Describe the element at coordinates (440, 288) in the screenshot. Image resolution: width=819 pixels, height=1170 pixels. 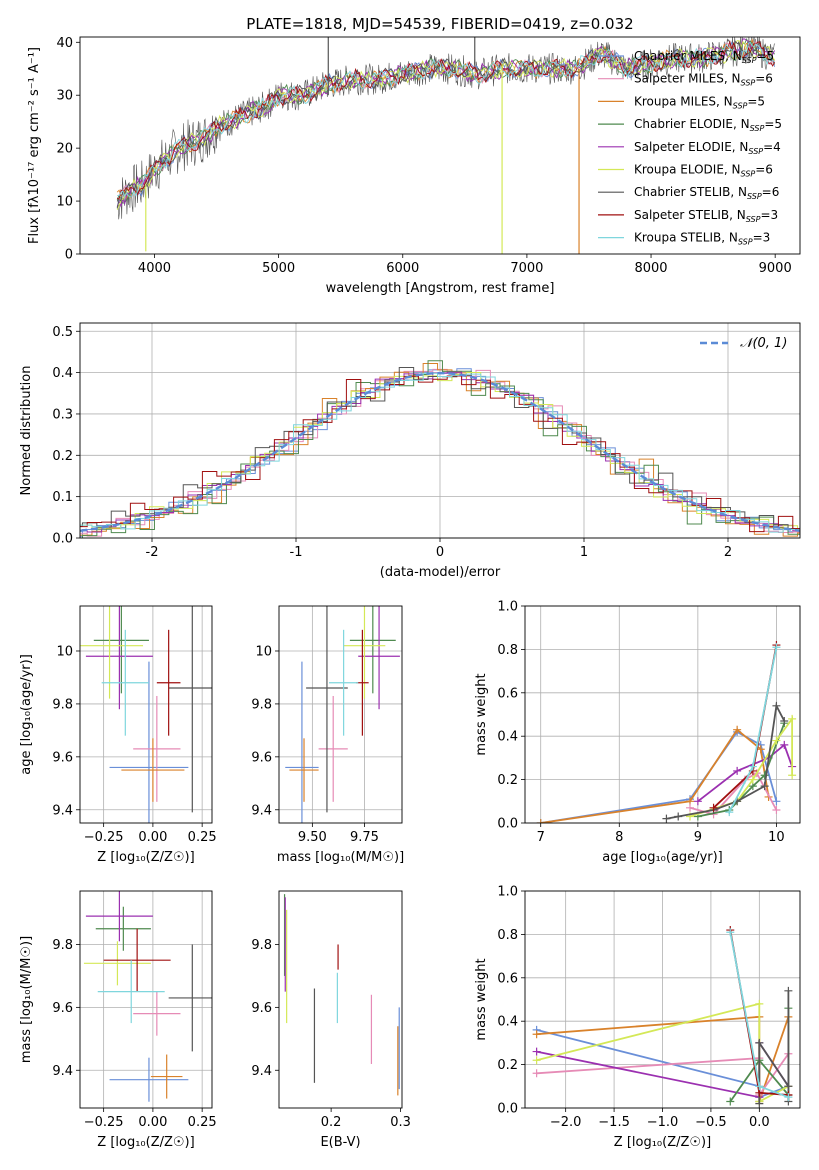
I see `x-axis-label: wavelength [Angstrom, rest frame]` at that location.